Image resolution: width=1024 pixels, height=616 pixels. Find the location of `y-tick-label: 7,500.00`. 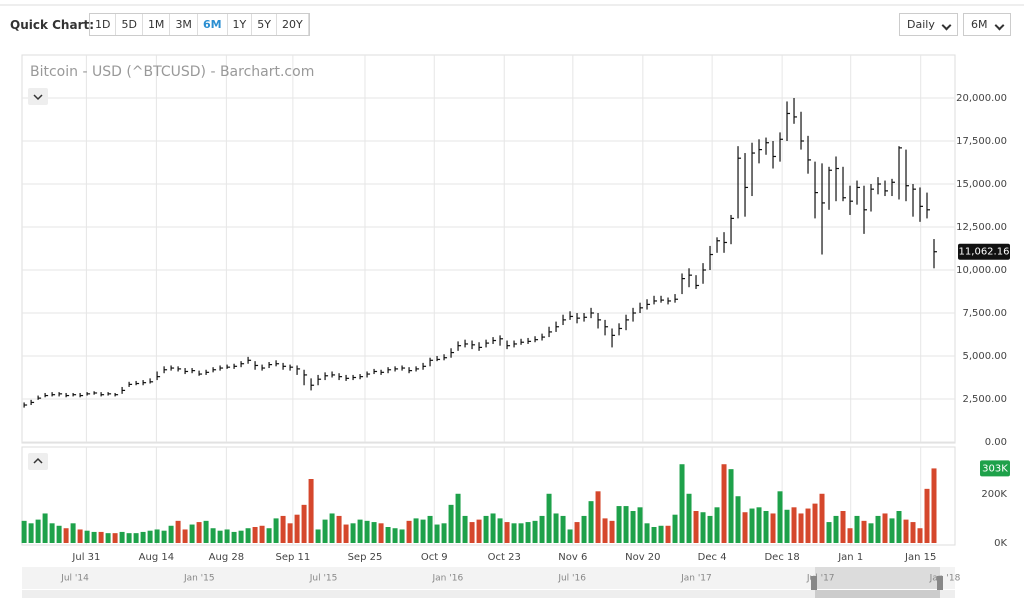

y-tick-label: 7,500.00 is located at coordinates (984, 313).